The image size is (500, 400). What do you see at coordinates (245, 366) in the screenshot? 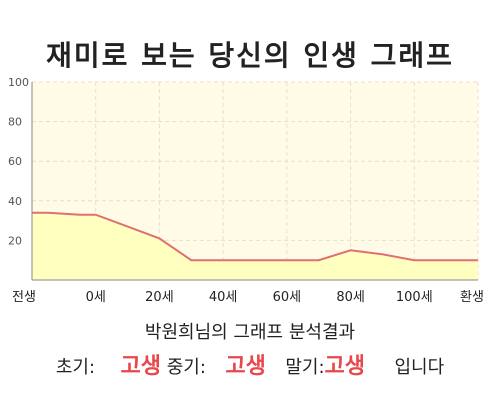
I see `mid-value: 고생` at bounding box center [245, 366].